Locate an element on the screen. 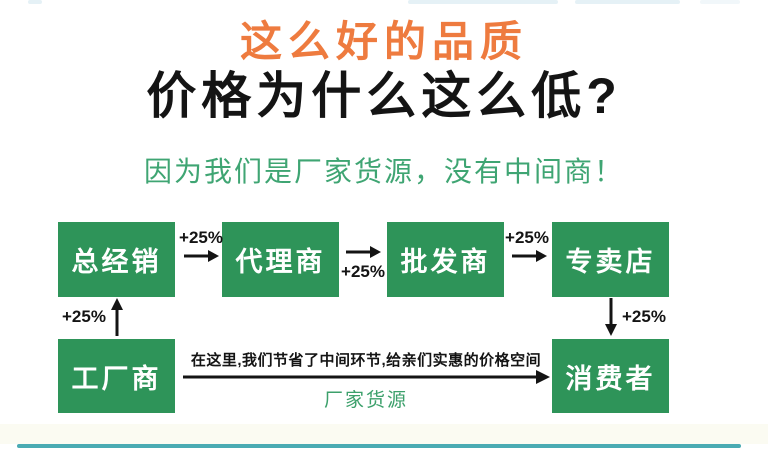 The width and height of the screenshot is (768, 471). headline-price-question: 价格为什么这么低? is located at coordinates (384, 96).